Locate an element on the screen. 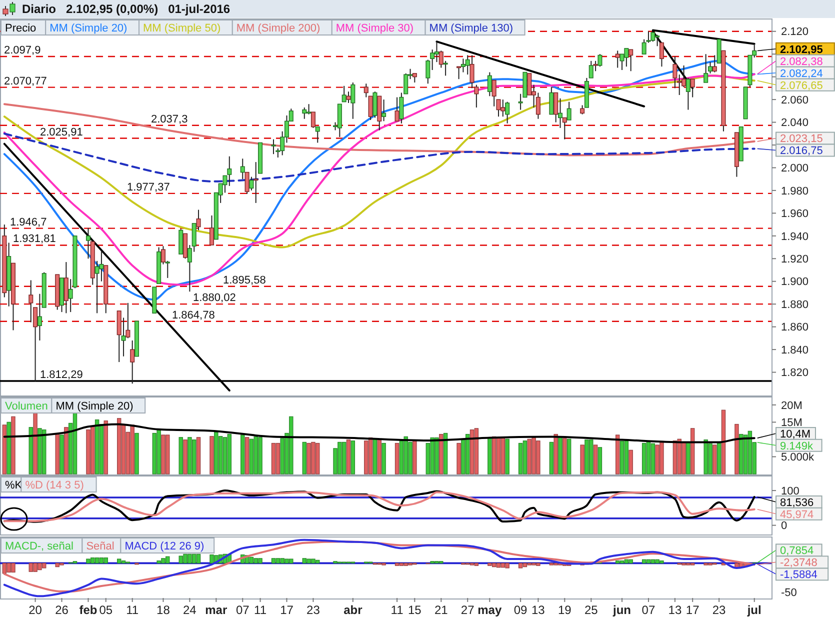 This screenshot has height=620, width=835. annotation: 81,536 is located at coordinates (797, 502).